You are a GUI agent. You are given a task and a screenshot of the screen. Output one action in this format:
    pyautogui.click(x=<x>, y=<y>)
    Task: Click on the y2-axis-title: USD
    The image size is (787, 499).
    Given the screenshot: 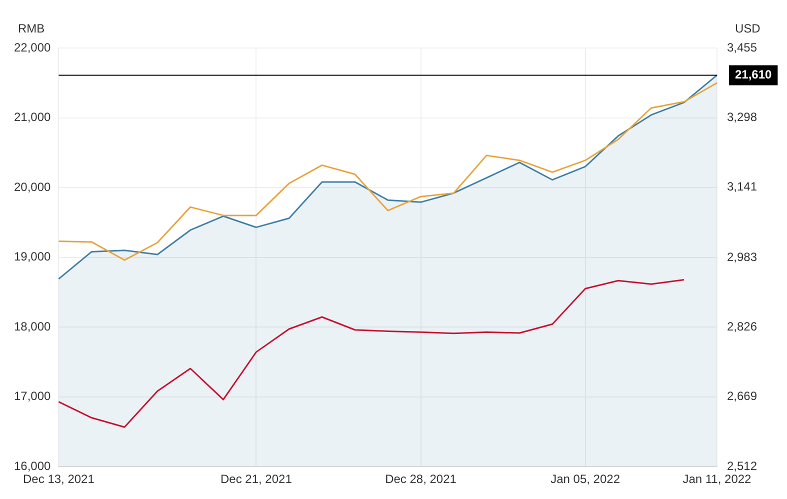 What is the action you would take?
    pyautogui.click(x=747, y=28)
    